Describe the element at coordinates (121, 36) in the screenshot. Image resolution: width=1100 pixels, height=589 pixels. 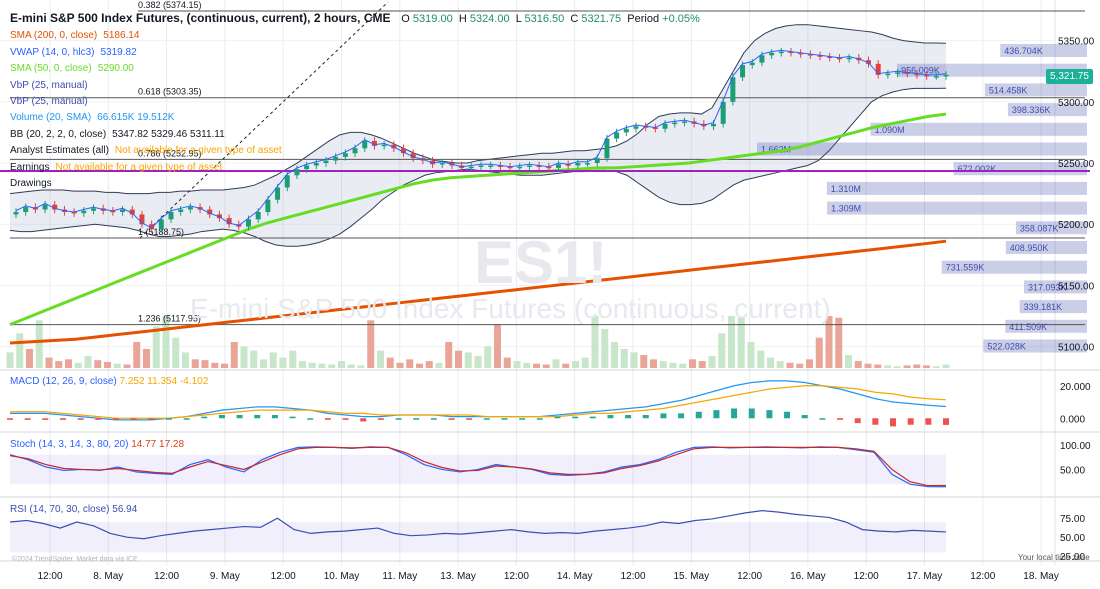
I see `indicator-value: 5186.14` at that location.